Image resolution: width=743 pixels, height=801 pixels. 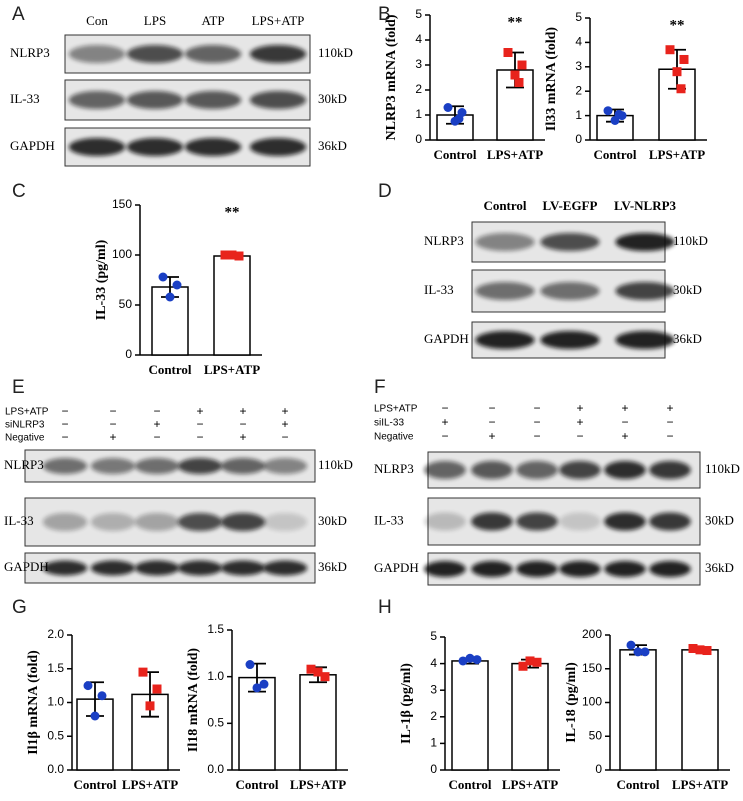 I want to click on y-tick-label: 0.5, so click(x=215, y=723).